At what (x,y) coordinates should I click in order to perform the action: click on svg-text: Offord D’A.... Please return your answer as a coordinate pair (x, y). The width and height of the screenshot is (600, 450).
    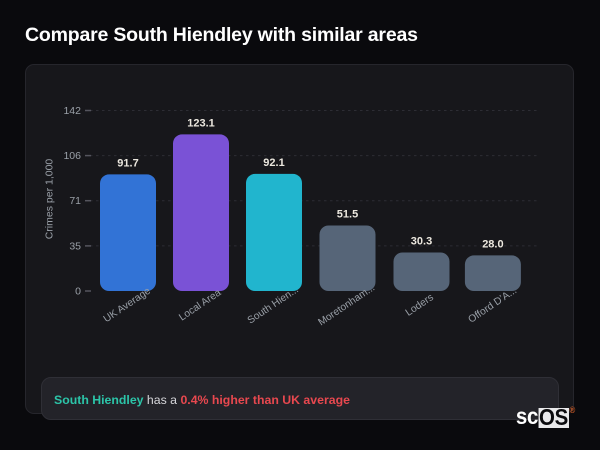
    Looking at the image, I should click on (493, 305).